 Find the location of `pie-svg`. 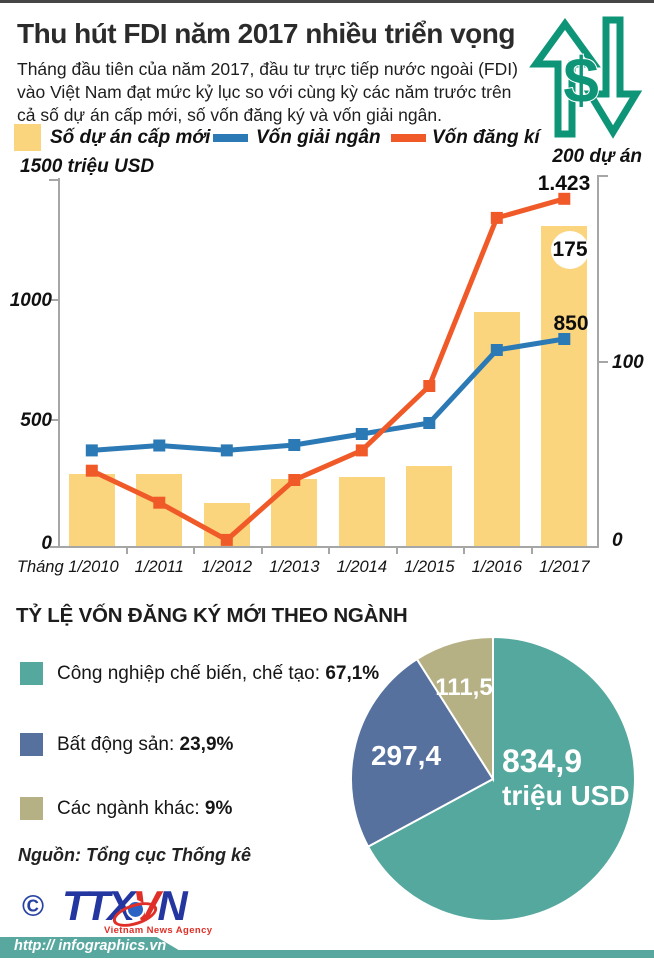

pie-svg is located at coordinates (493, 779).